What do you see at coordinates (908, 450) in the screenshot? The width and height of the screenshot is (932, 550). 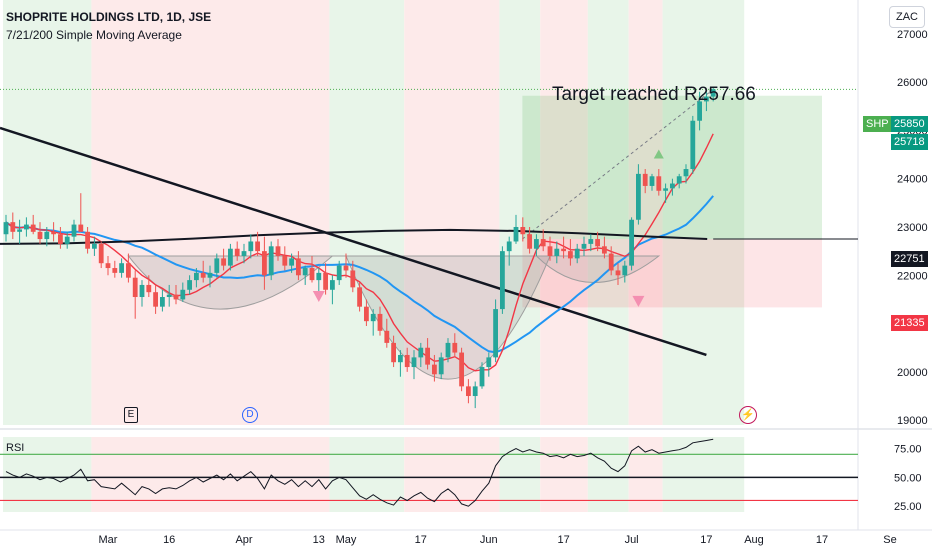 I see `rsi-tick-75: 75.00` at bounding box center [908, 450].